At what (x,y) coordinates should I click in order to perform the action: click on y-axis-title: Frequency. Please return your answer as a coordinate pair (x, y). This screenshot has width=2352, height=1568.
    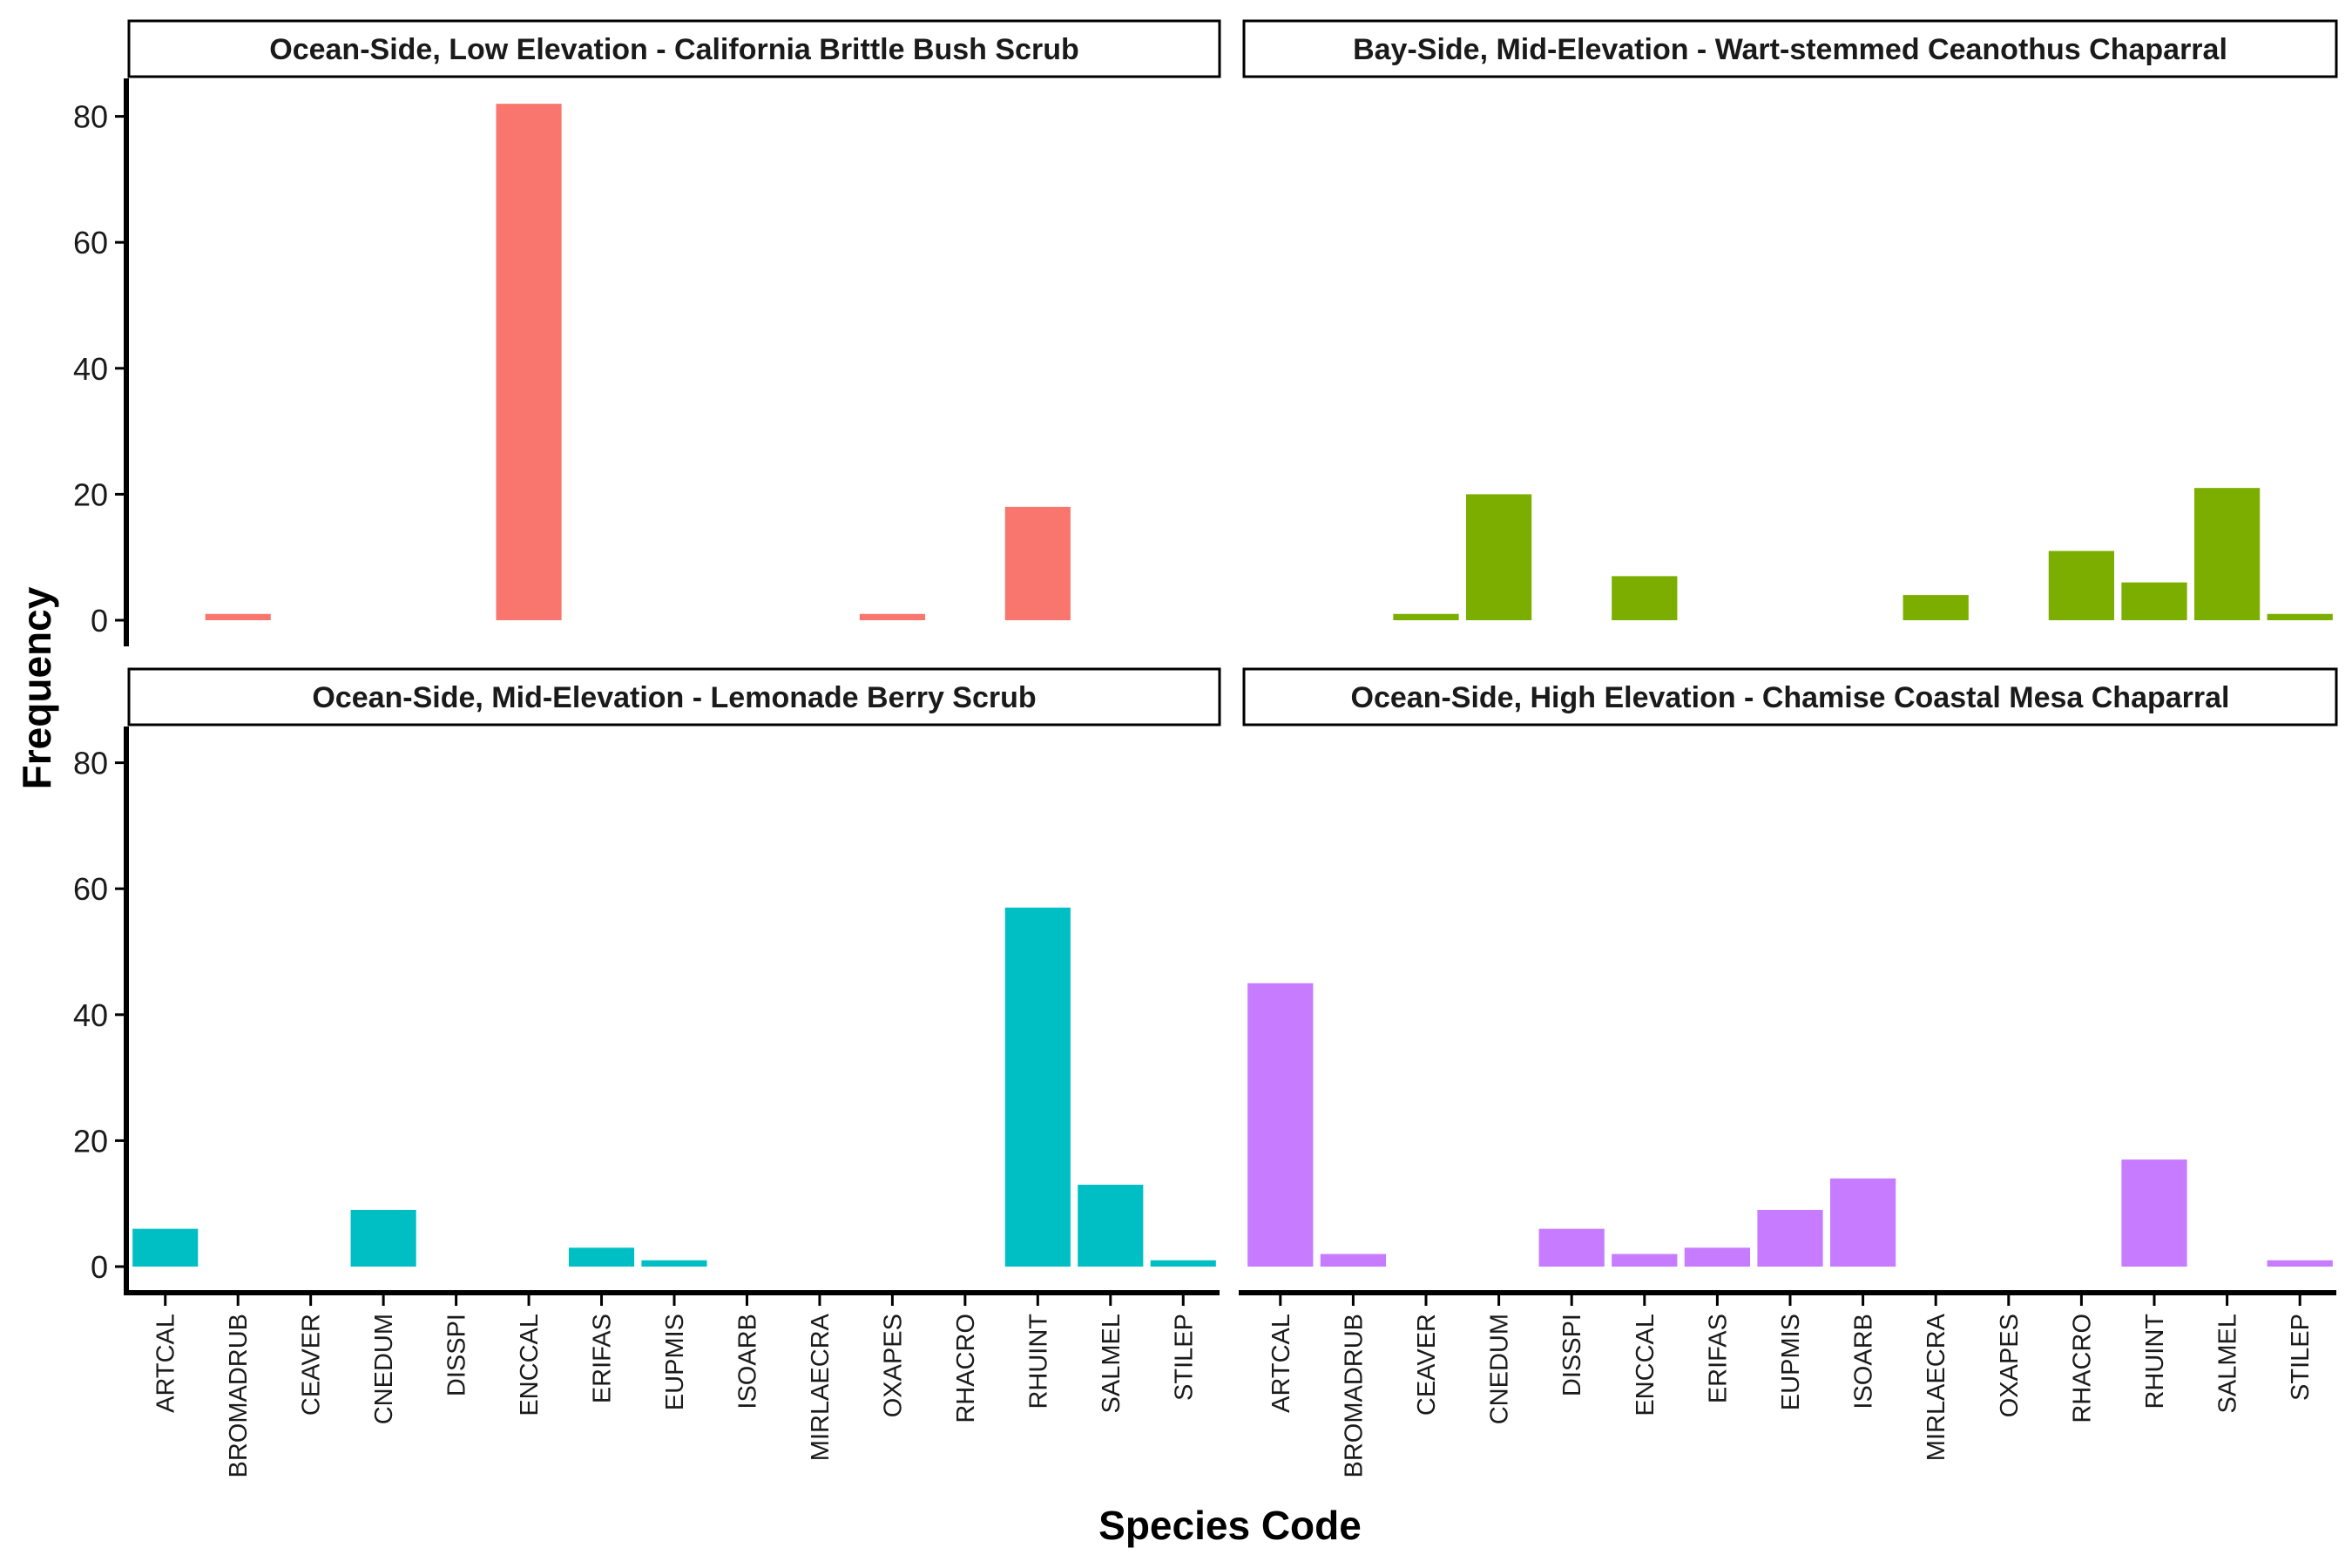
    Looking at the image, I should click on (36, 687).